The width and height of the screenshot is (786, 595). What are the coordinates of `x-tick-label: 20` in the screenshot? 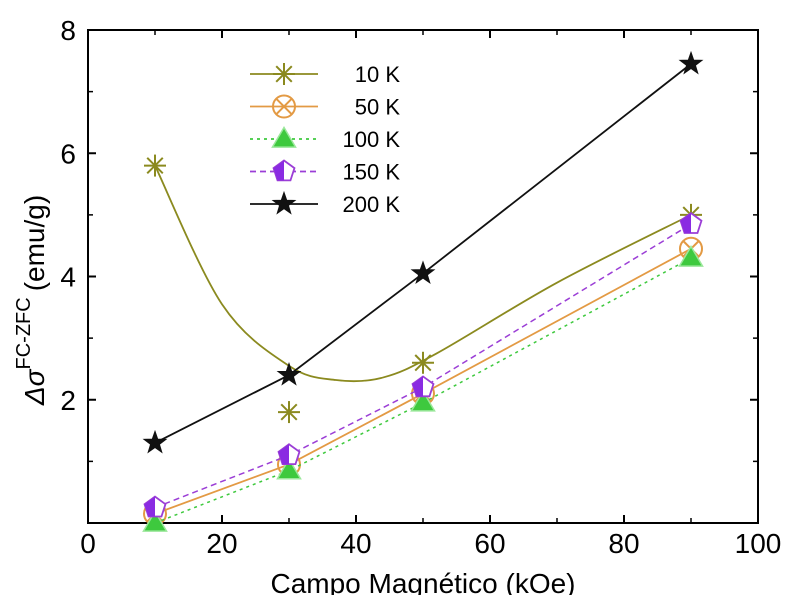 It's located at (221, 543).